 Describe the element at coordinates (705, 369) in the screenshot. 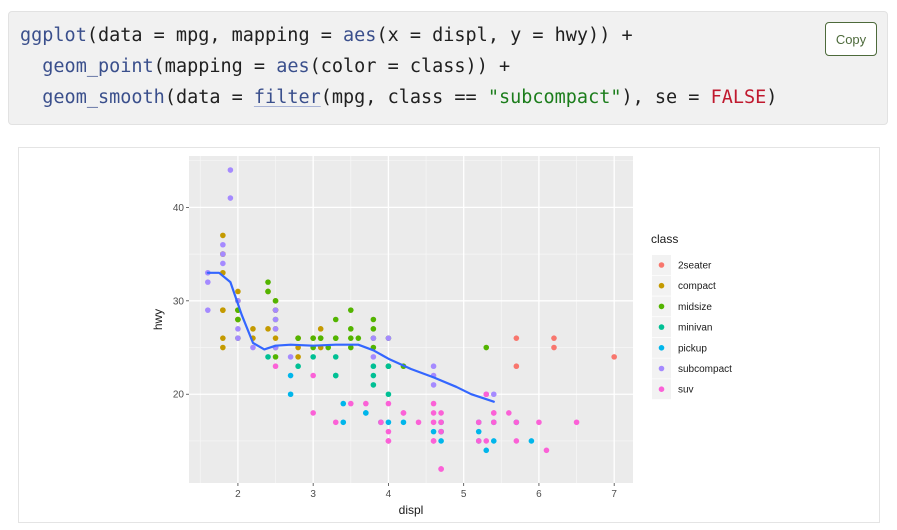

I see `legend-label: subcompact` at that location.